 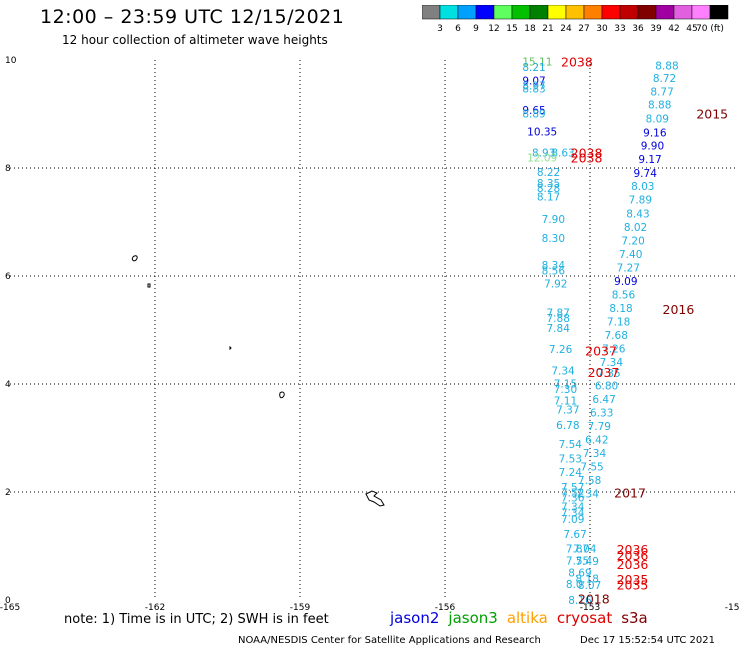 I want to click on x-tick-label: -159, so click(x=300, y=606).